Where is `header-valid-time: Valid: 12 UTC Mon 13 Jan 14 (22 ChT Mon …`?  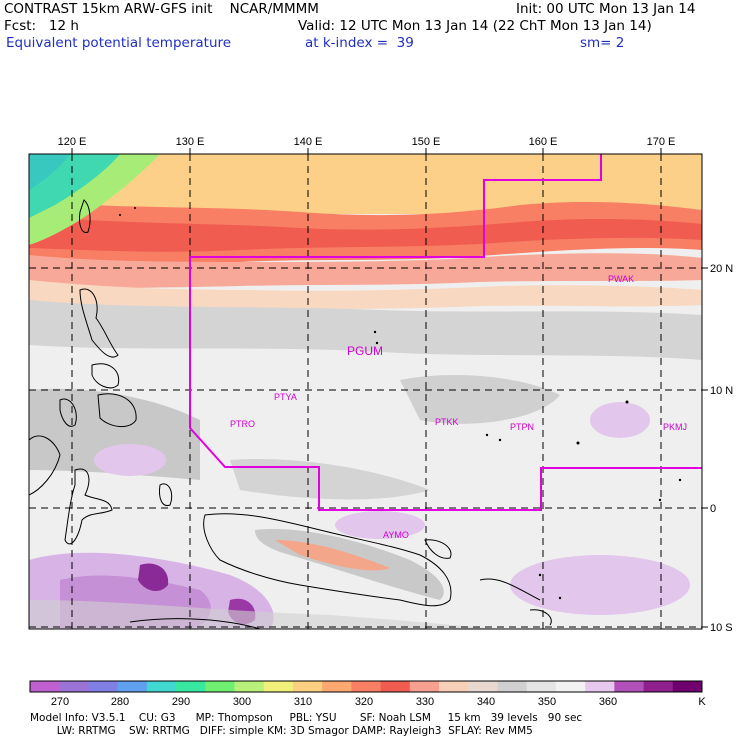
header-valid-time: Valid: 12 UTC Mon 13 Jan 14 (22 ChT Mon … is located at coordinates (475, 26).